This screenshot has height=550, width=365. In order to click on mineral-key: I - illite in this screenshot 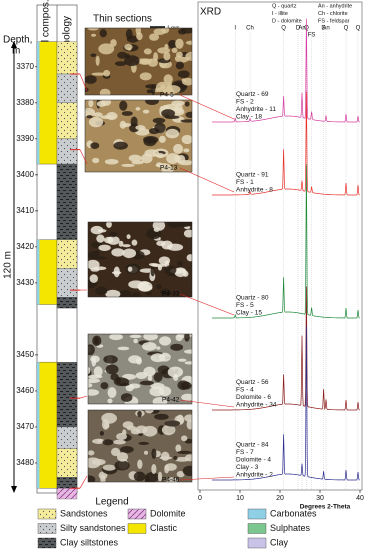, I will do `click(280, 14)`.